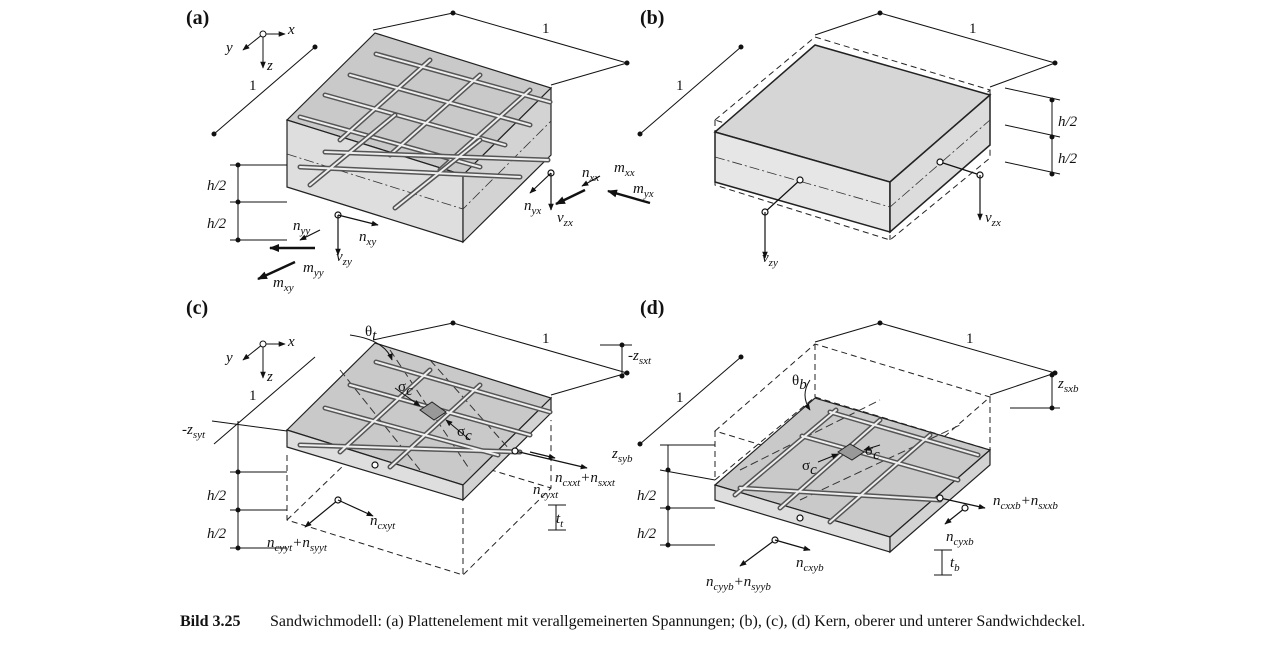 The height and width of the screenshot is (653, 1264). What do you see at coordinates (872, 453) in the screenshot?
I see `stress-label-d2: σc` at bounding box center [872, 453].